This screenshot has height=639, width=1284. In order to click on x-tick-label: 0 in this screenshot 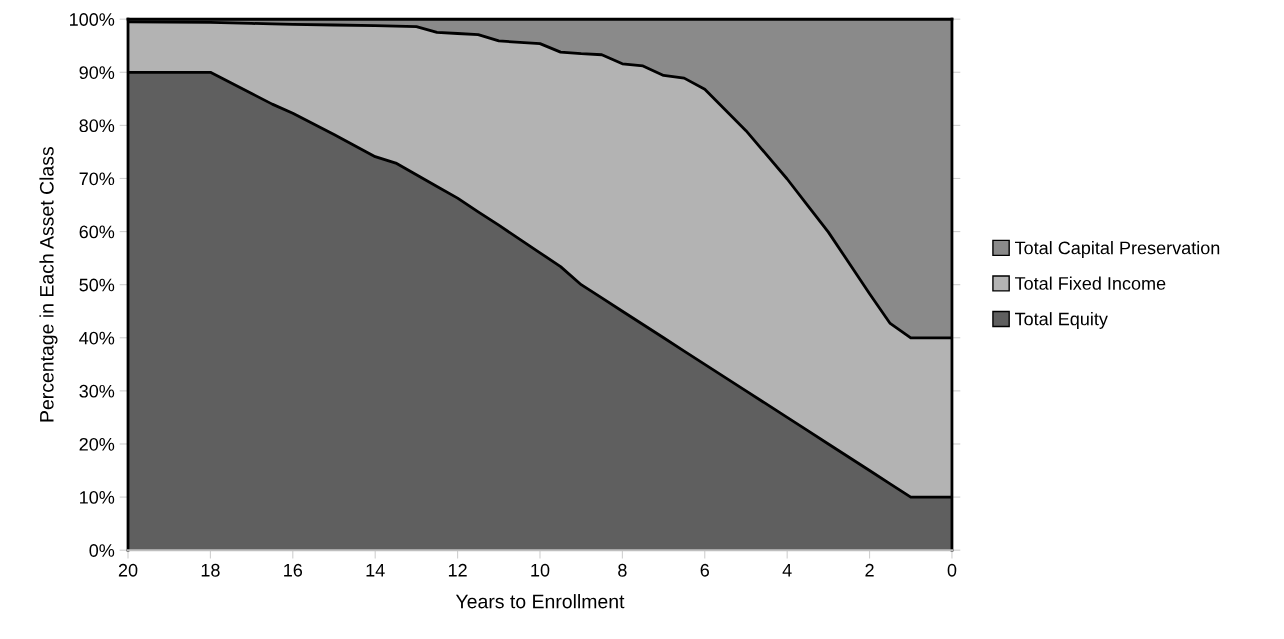, I will do `click(952, 570)`.